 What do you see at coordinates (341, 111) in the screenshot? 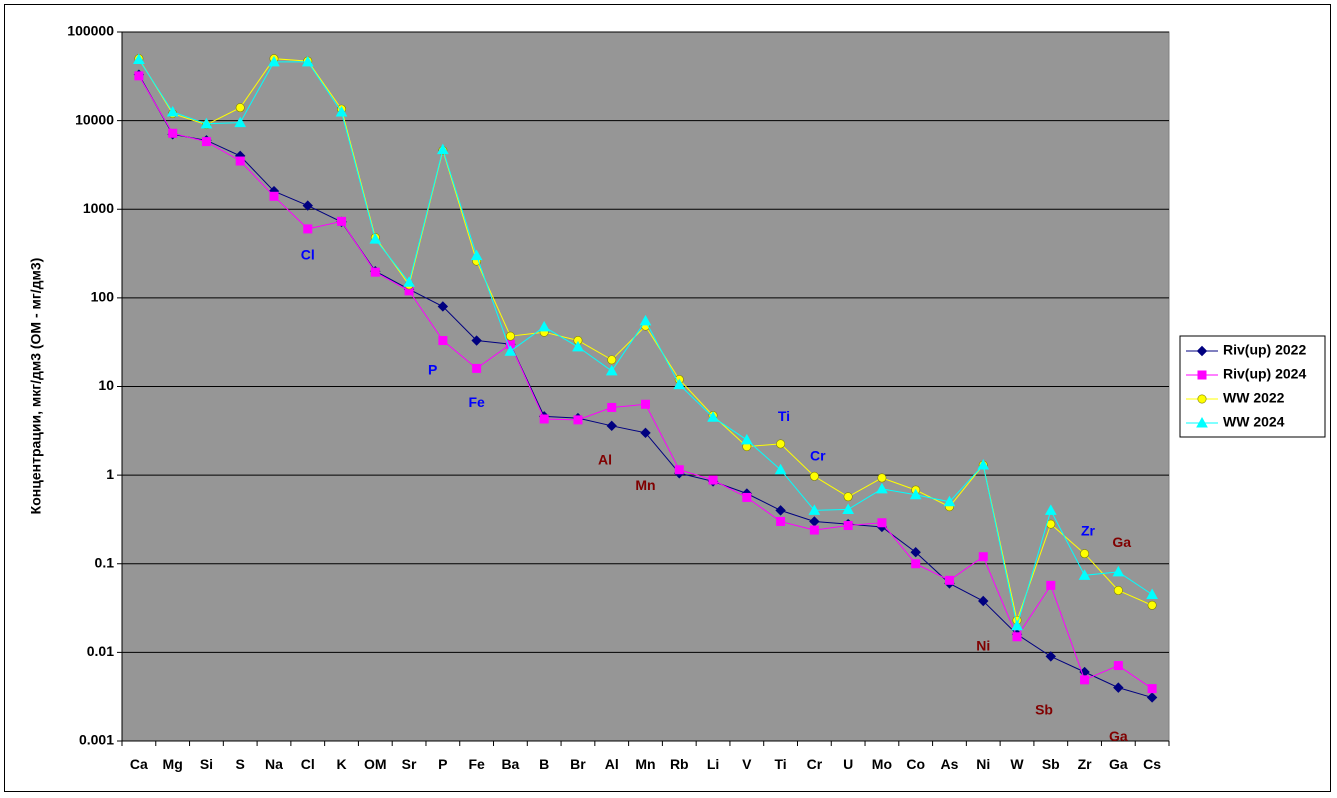
I see `data-point-K` at bounding box center [341, 111].